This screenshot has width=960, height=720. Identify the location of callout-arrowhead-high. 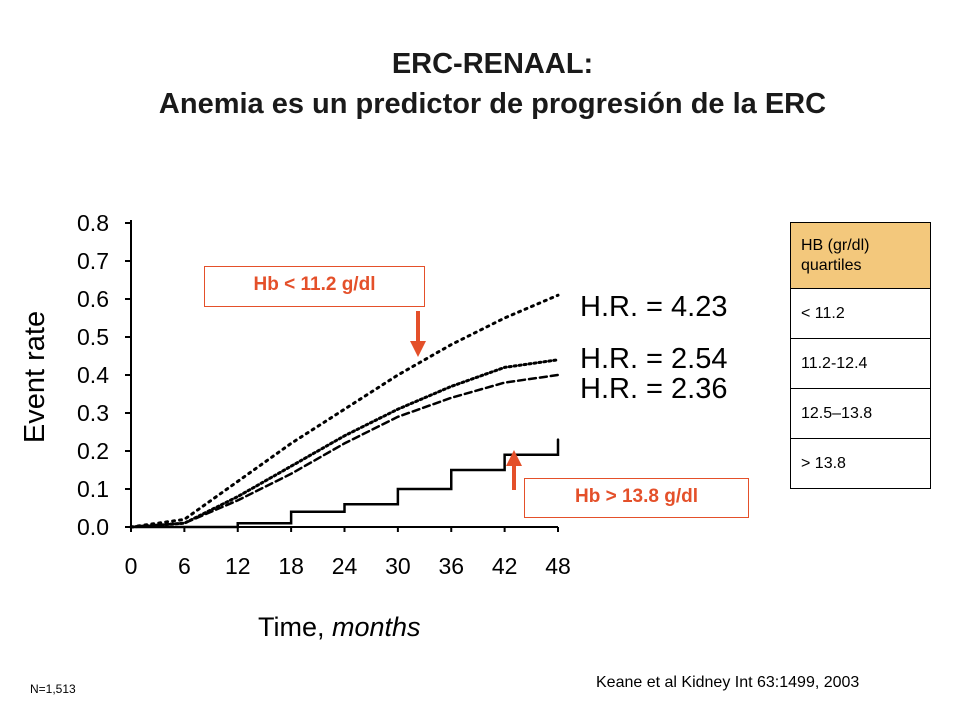
(514, 458).